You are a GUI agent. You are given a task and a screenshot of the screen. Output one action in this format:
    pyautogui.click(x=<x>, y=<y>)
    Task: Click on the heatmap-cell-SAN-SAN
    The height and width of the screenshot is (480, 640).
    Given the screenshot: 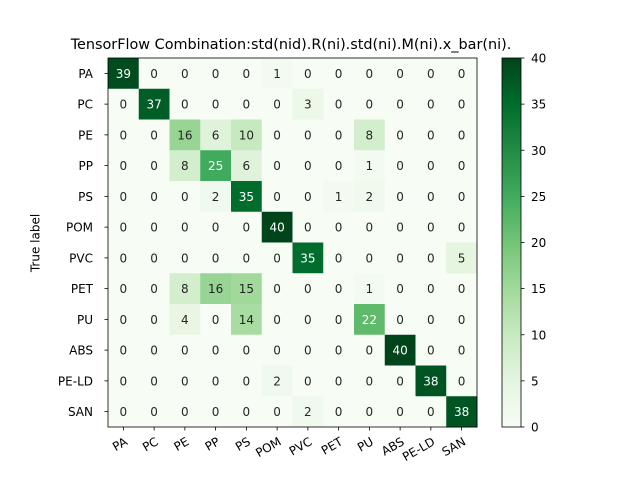 What is the action you would take?
    pyautogui.click(x=462, y=412)
    